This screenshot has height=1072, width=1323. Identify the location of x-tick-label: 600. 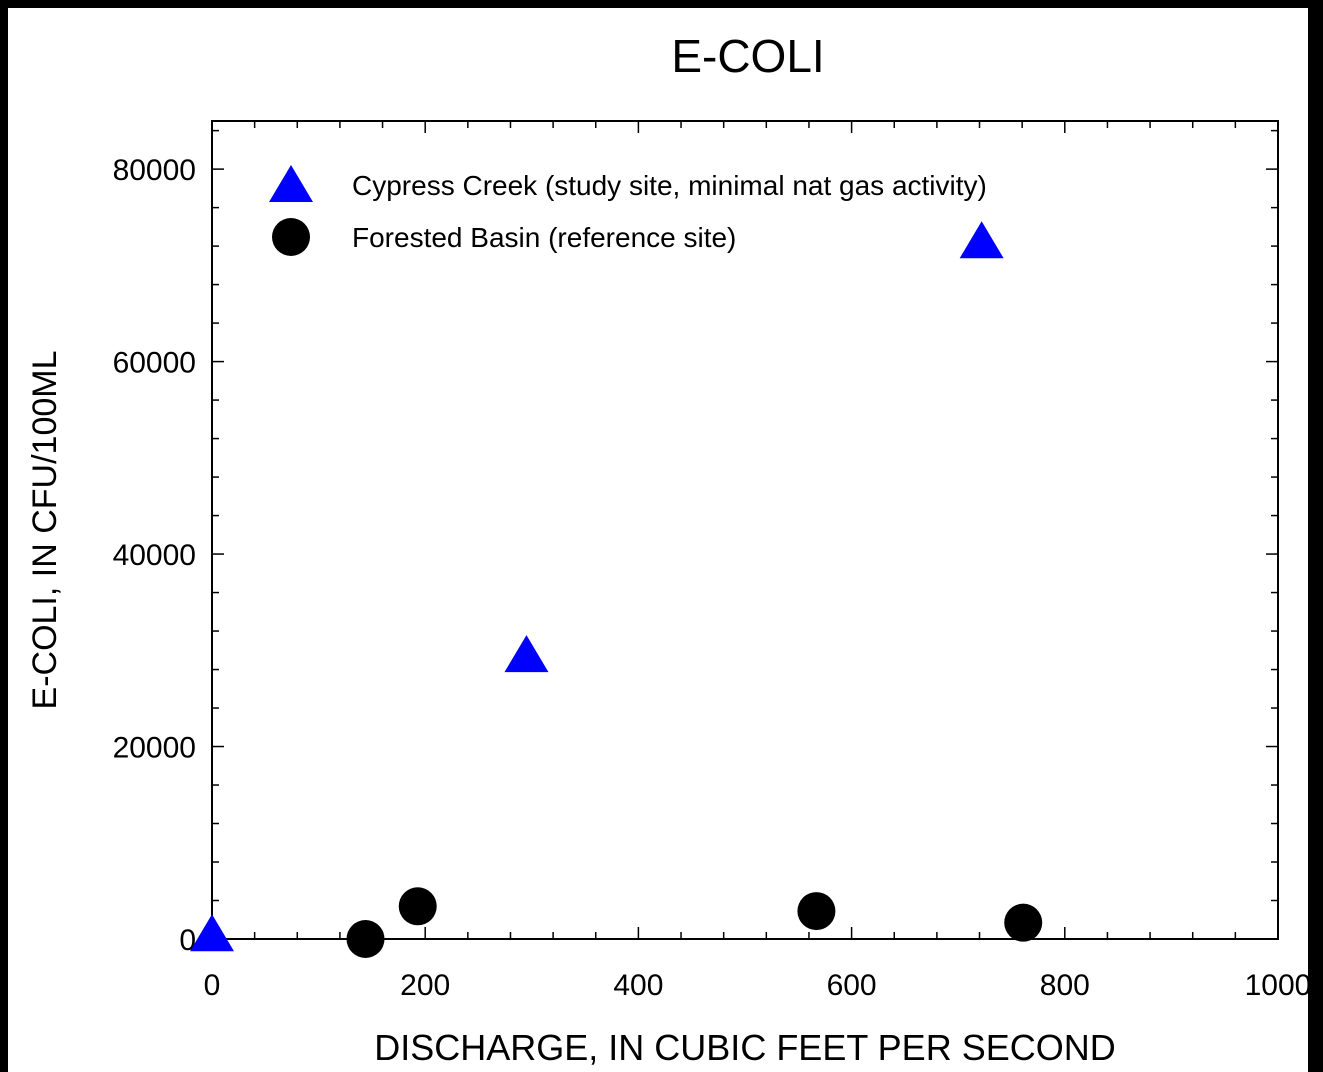
(852, 985).